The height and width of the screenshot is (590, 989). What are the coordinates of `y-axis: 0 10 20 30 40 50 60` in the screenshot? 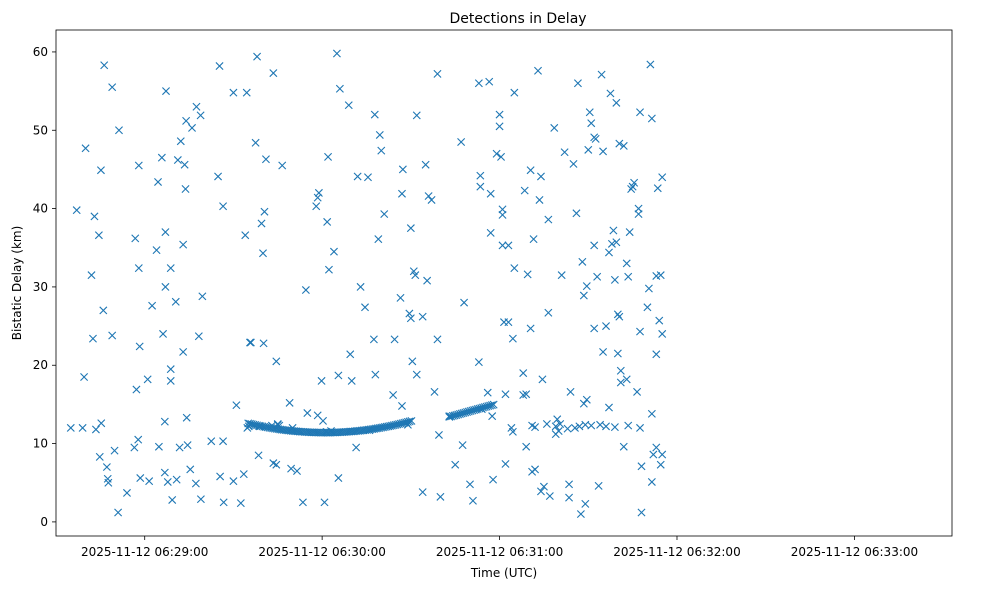 It's located at (44, 287).